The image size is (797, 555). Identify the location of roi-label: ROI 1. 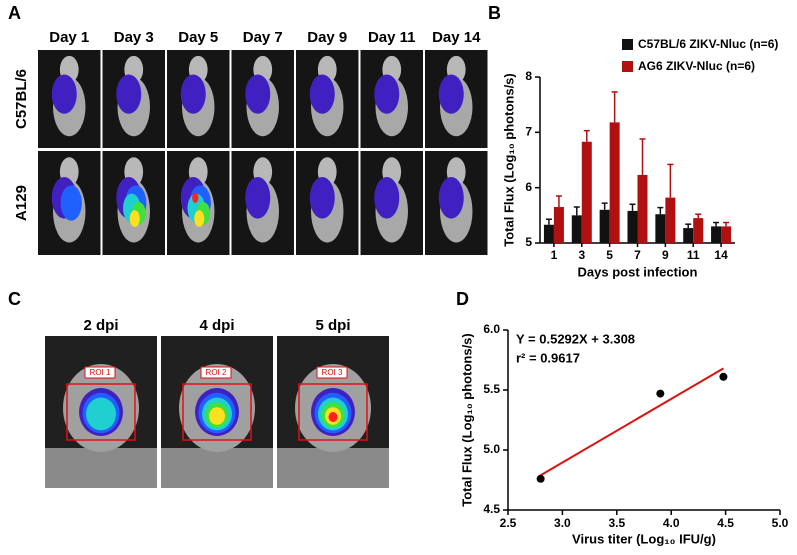
(100, 372).